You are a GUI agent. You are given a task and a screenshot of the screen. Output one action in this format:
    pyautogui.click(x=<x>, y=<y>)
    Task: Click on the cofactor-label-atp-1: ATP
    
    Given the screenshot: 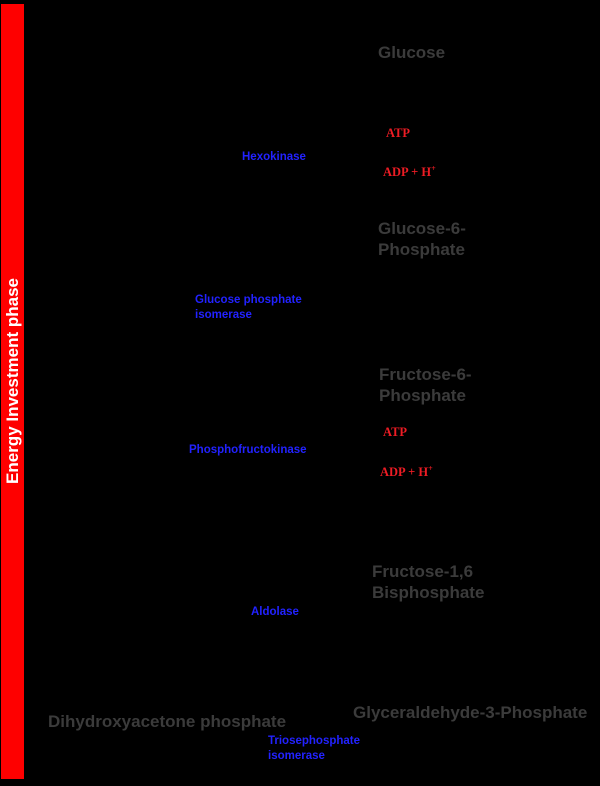 What is the action you would take?
    pyautogui.click(x=398, y=133)
    